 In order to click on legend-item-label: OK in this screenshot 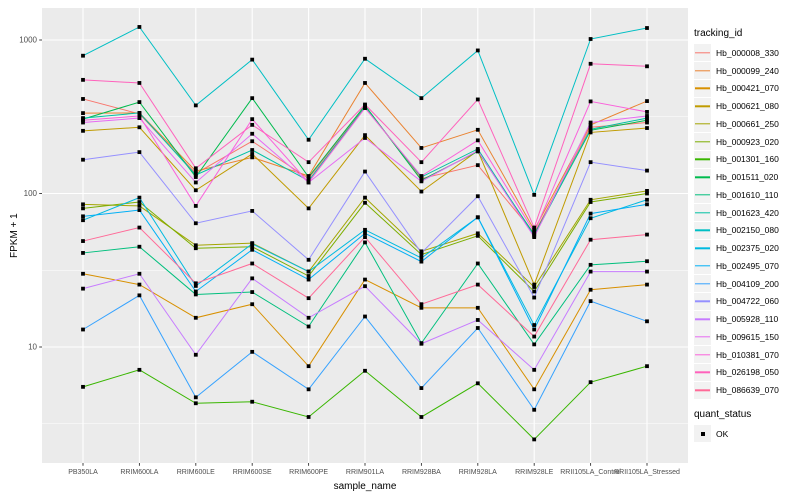, I will do `click(722, 433)`.